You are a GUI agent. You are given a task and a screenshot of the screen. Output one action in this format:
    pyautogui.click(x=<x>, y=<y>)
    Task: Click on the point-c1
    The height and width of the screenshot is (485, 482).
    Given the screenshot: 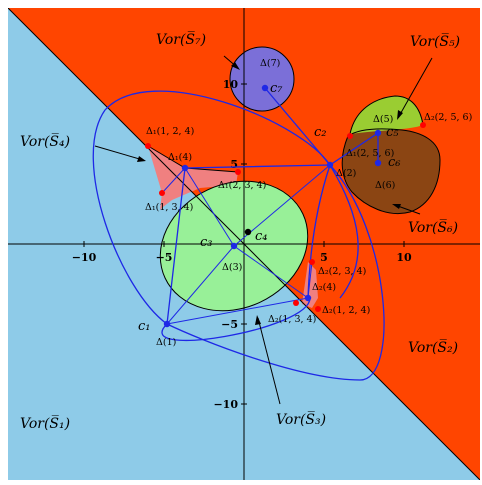 What is the action you would take?
    pyautogui.click(x=167, y=324)
    